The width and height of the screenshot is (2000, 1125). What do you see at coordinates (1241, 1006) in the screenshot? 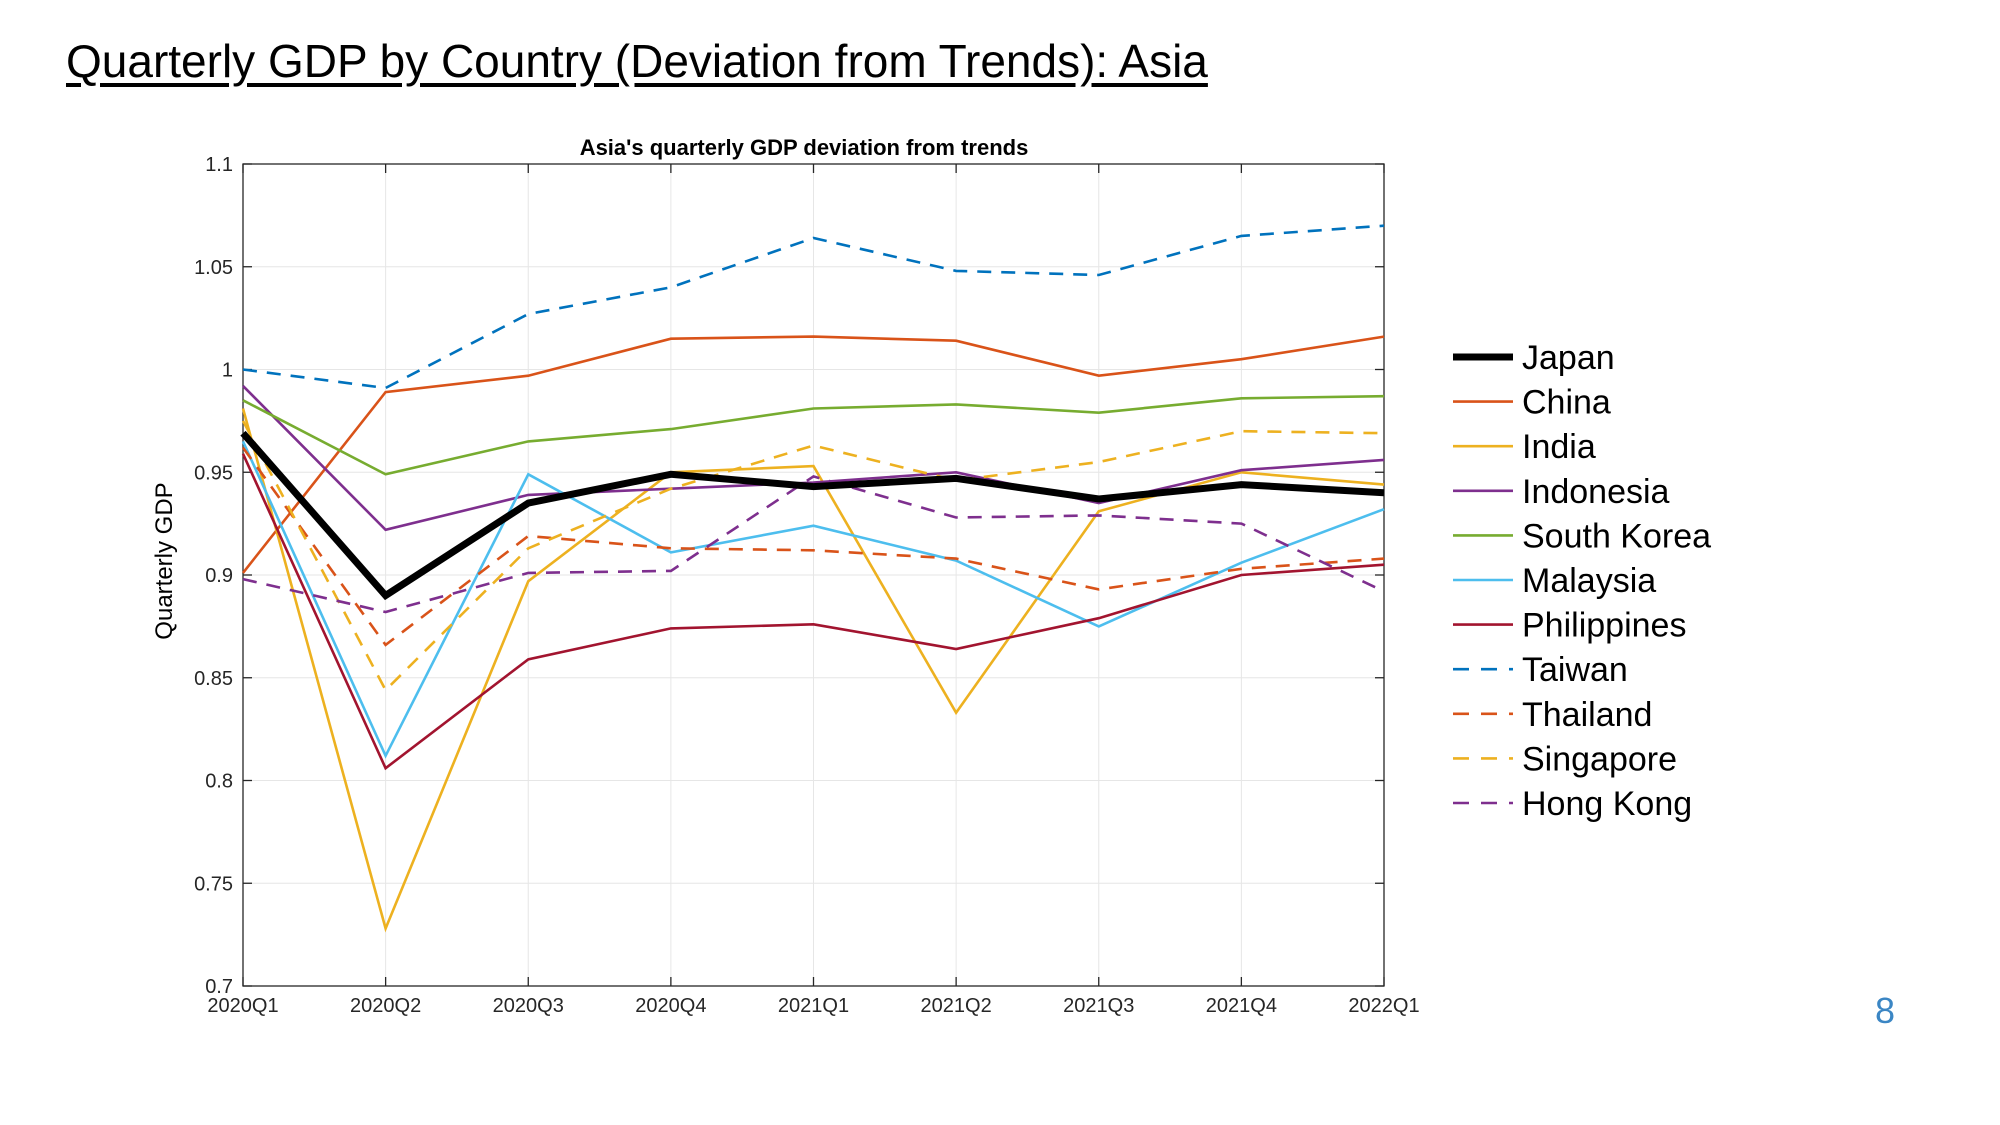
I see `x-tick-label: 2021Q4` at bounding box center [1241, 1006].